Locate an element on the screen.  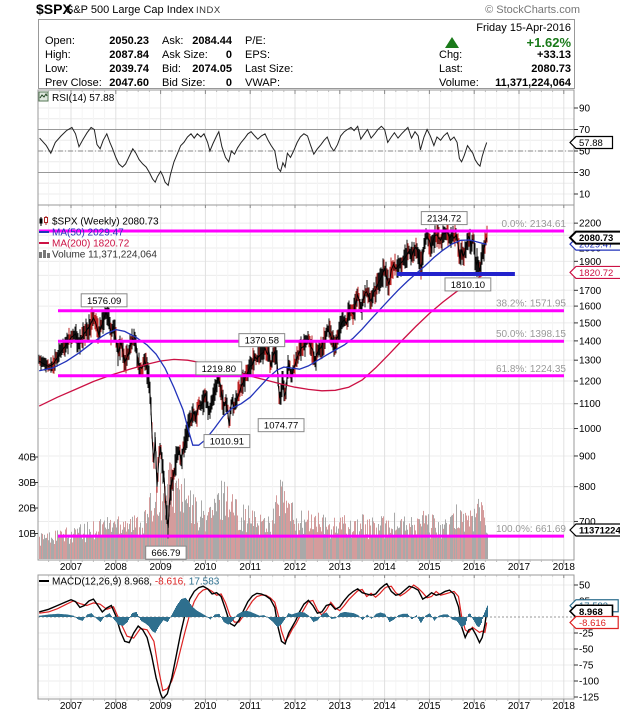
svg-text: 1010.91 is located at coordinates (227, 442).